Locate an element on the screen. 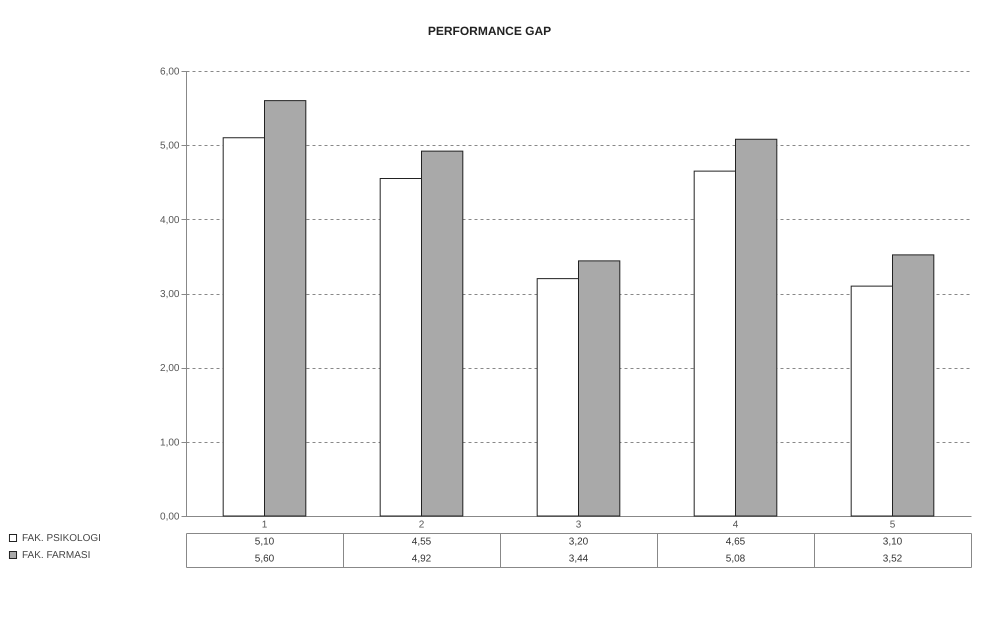 This screenshot has height=628, width=999. y-tick-label: 4,00 is located at coordinates (170, 220).